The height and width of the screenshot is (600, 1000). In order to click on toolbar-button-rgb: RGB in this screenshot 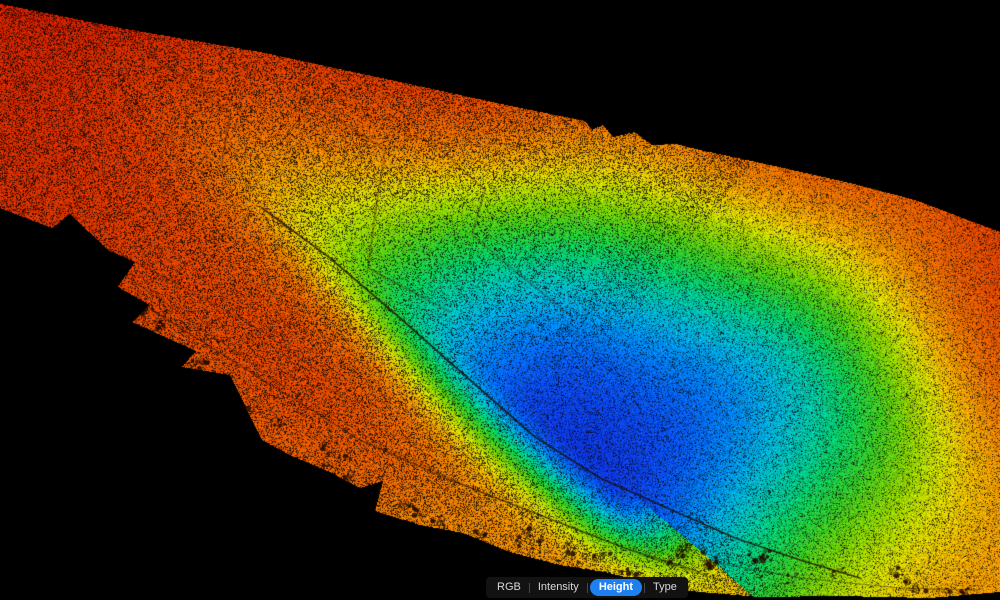, I will do `click(509, 587)`.